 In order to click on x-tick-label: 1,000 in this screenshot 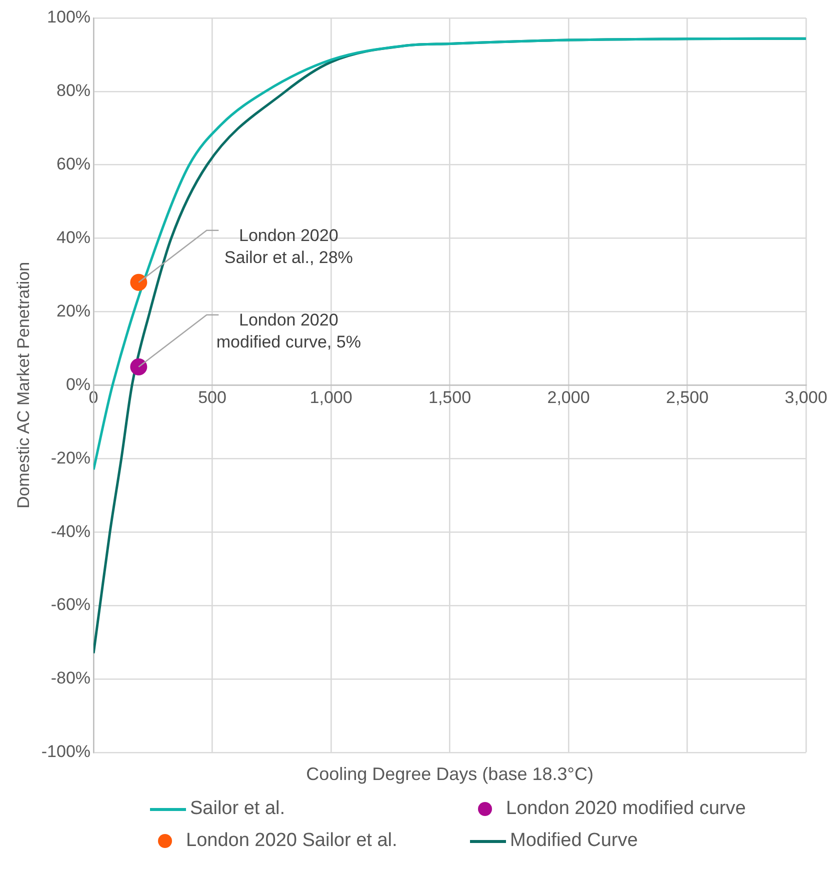, I will do `click(331, 398)`.